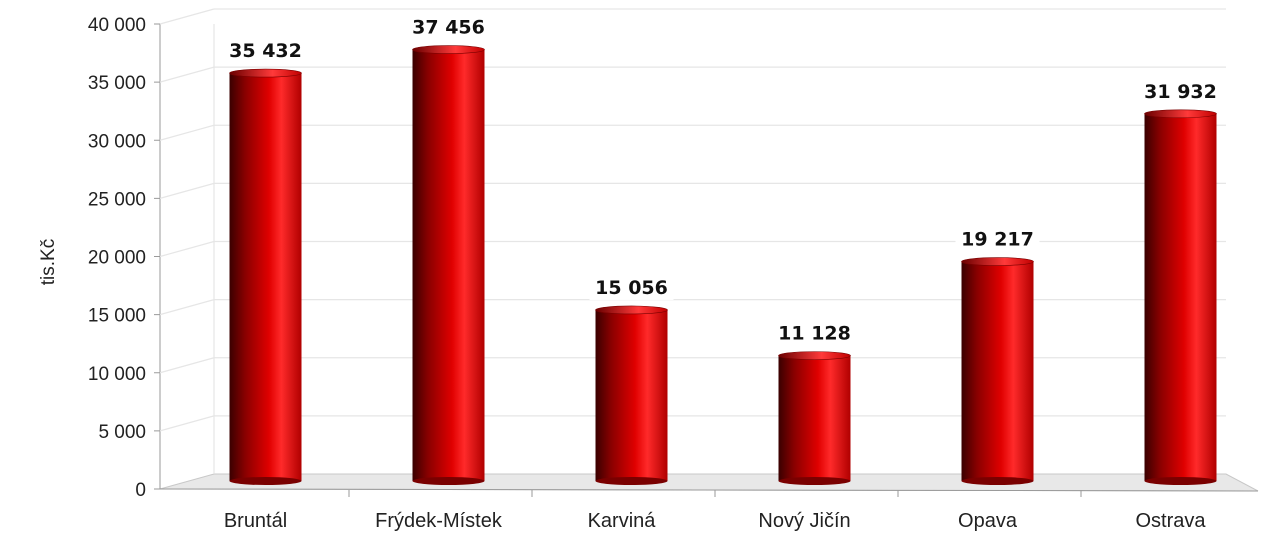 The height and width of the screenshot is (533, 1266). What do you see at coordinates (988, 521) in the screenshot?
I see `x-tick-label: Opava` at bounding box center [988, 521].